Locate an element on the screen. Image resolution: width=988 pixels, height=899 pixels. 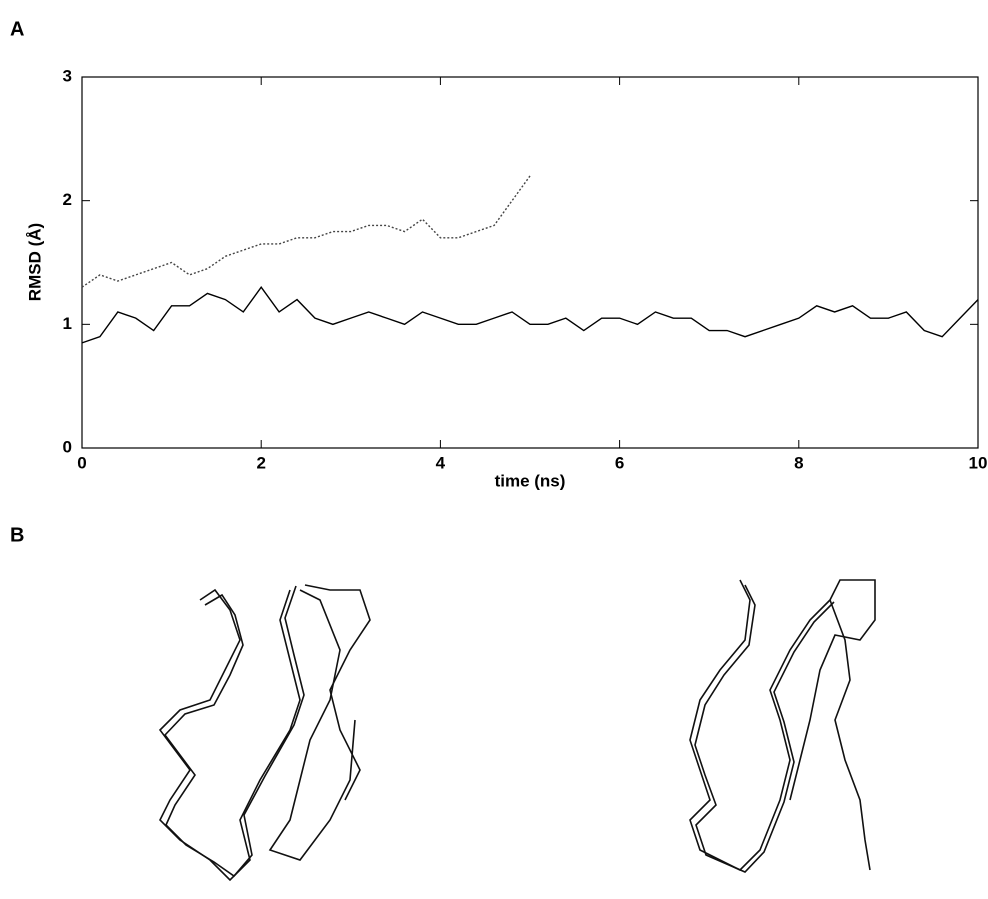
x-tick-label: 4 is located at coordinates (441, 462).